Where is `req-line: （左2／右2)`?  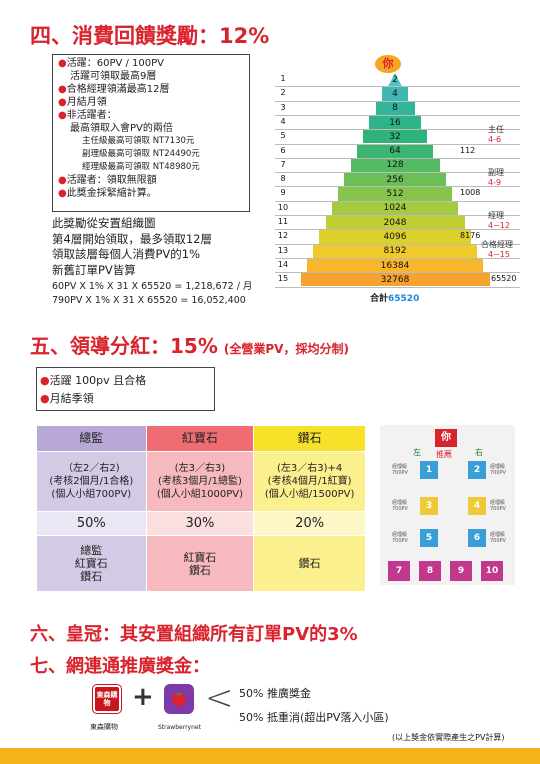
req-line: （左2／右2) is located at coordinates (91, 468).